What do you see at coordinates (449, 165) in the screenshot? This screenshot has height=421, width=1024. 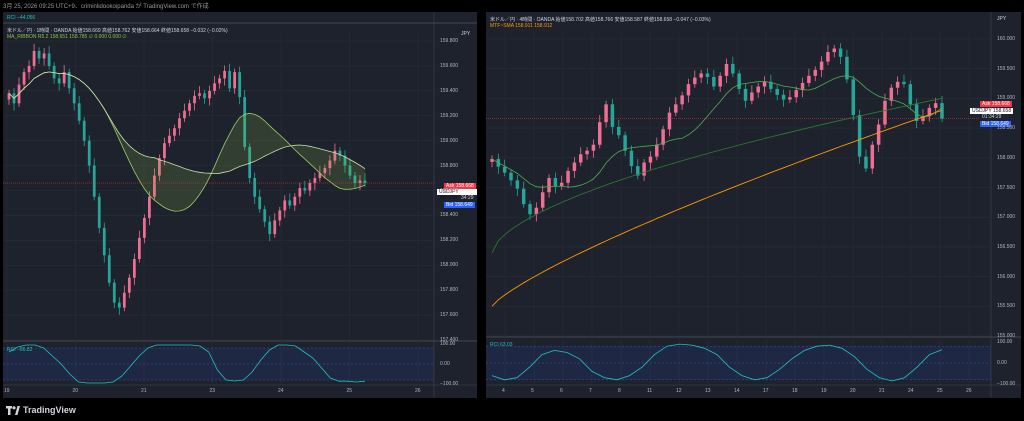 I see `left-price-tick: 158.800` at bounding box center [449, 165].